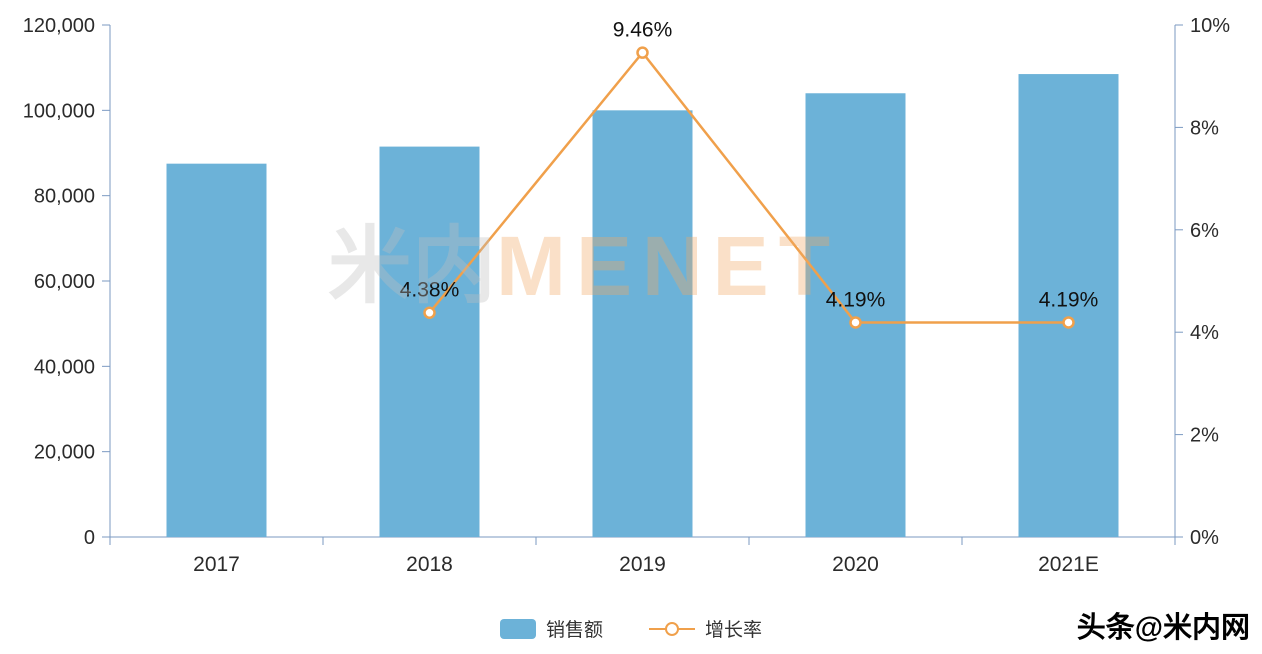  I want to click on legend-growth-label: 增长率, so click(734, 630).